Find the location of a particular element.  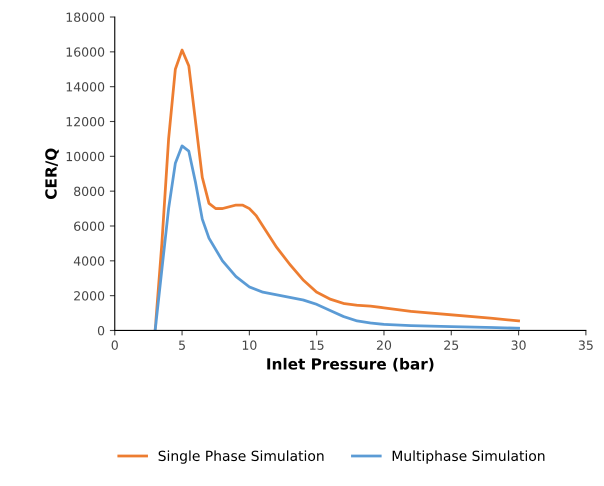

x-tick-label: 15 is located at coordinates (317, 345).